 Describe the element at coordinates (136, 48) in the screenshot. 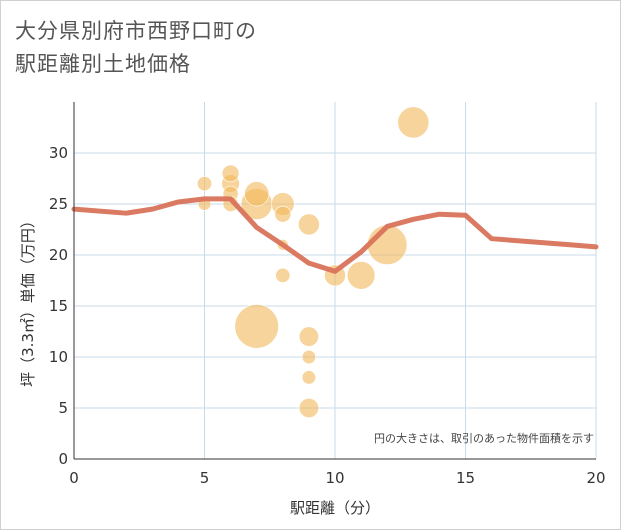

I see `chart-title: 大分県別府市西野口町の 駅距離別土地価格` at that location.